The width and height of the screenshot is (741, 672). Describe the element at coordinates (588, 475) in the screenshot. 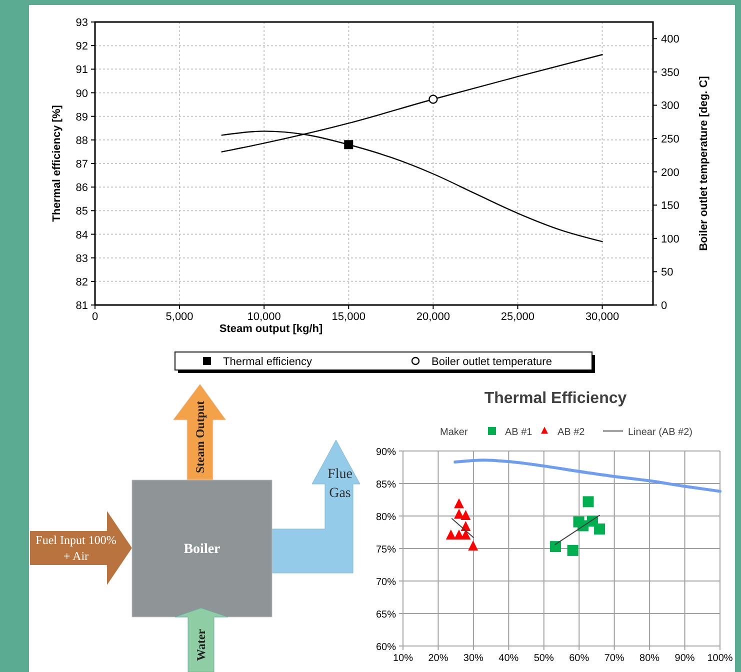

I see `line-series` at that location.